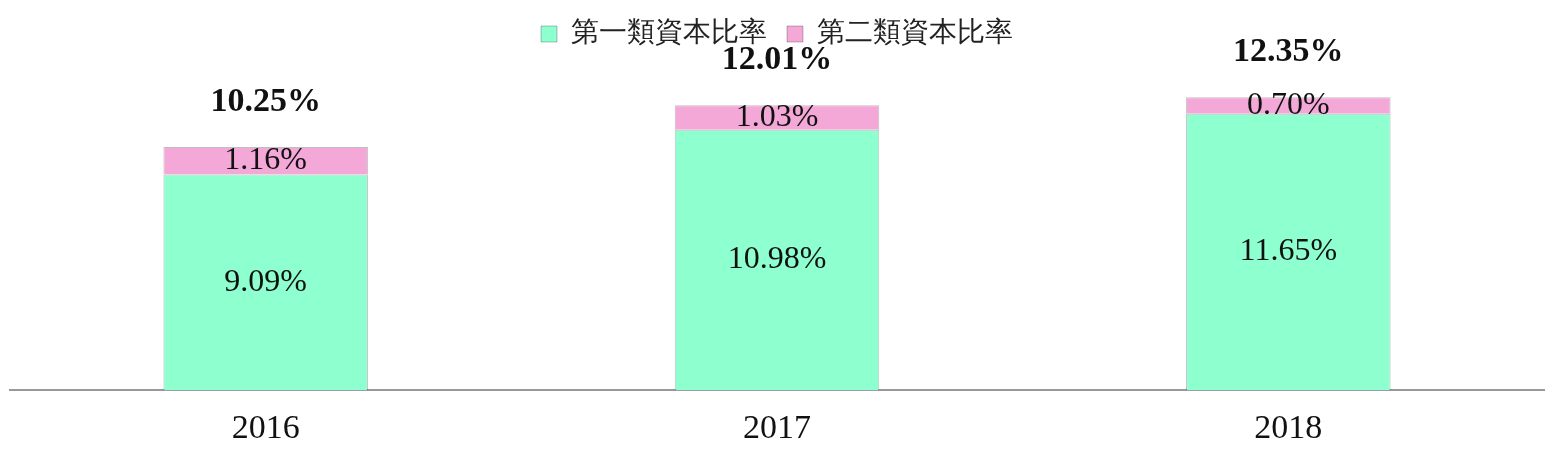  I want to click on total-label: 12.35%, so click(1288, 49).